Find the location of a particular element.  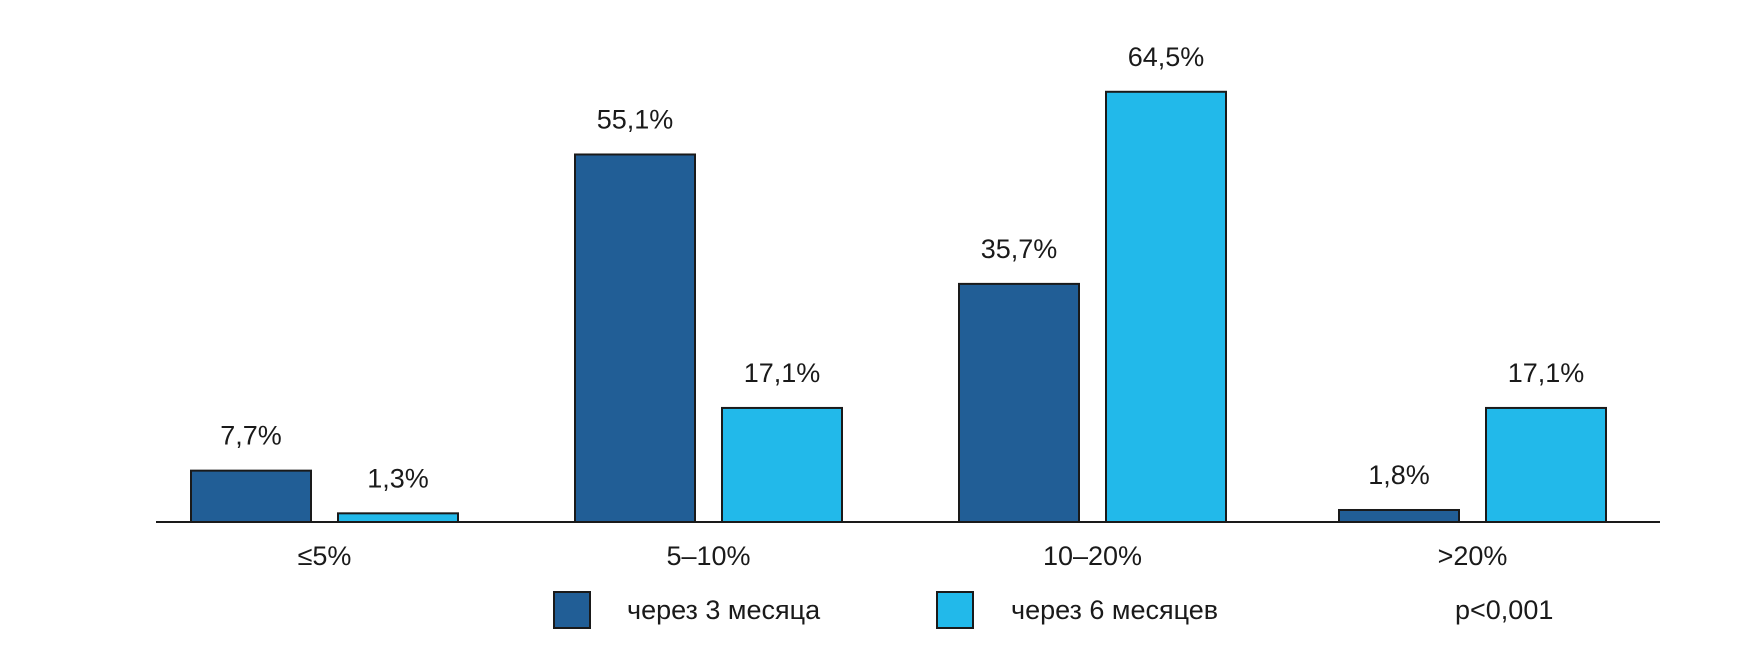

data-label-series1-cat2: 55,1% is located at coordinates (635, 119).